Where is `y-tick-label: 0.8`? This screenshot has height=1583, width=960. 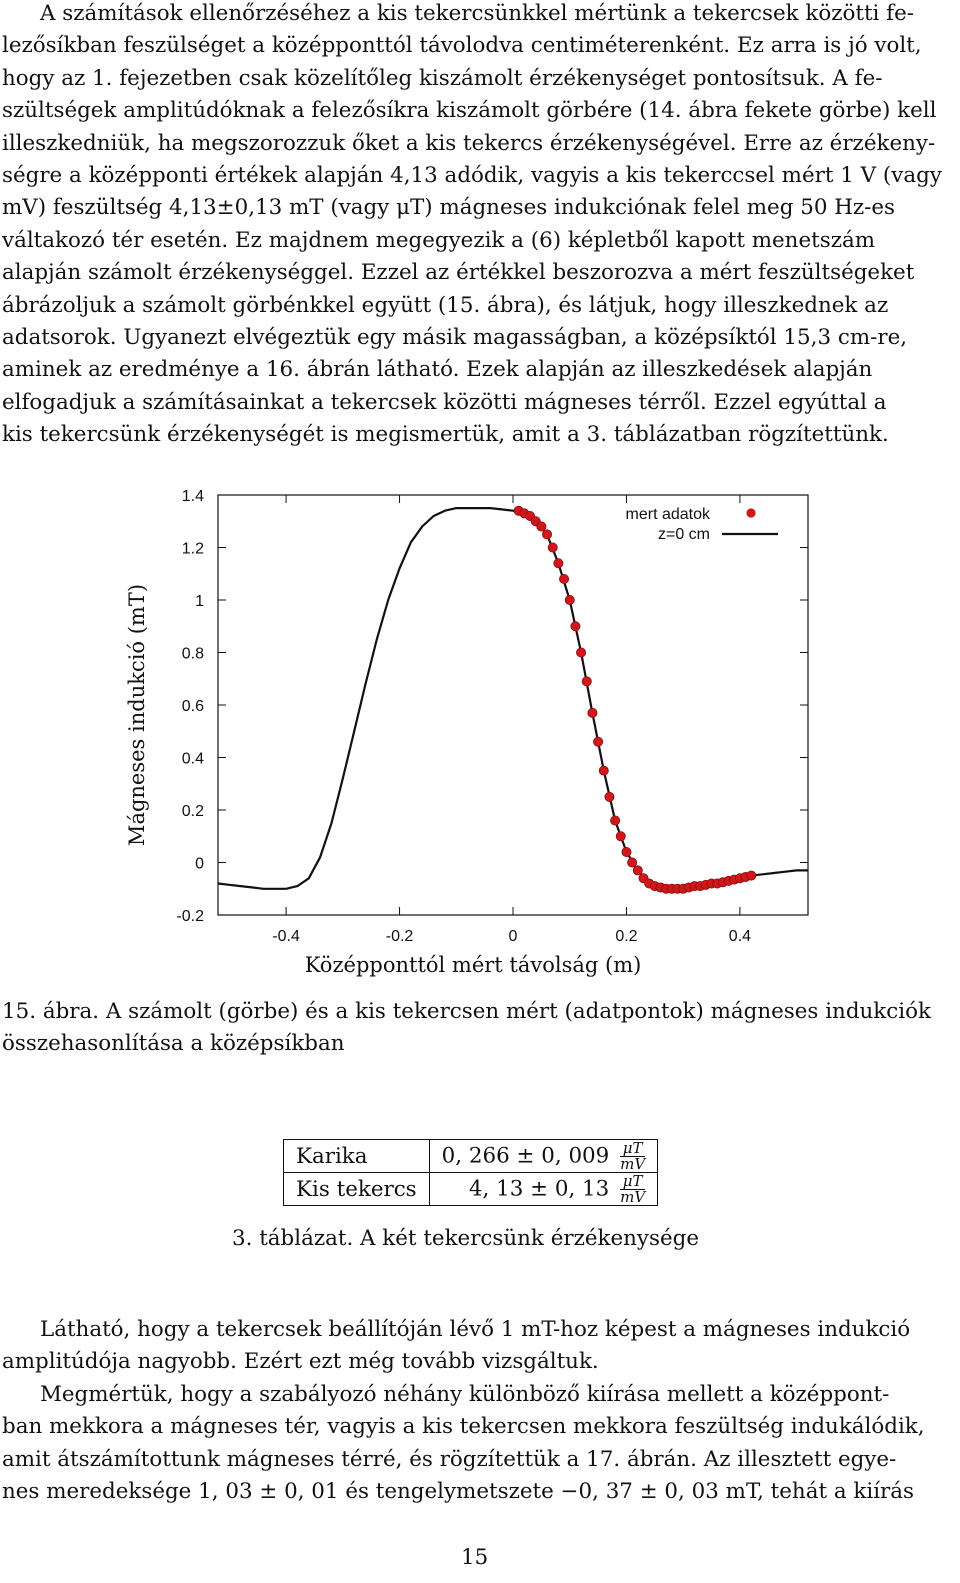
y-tick-label: 0.8 is located at coordinates (193, 654).